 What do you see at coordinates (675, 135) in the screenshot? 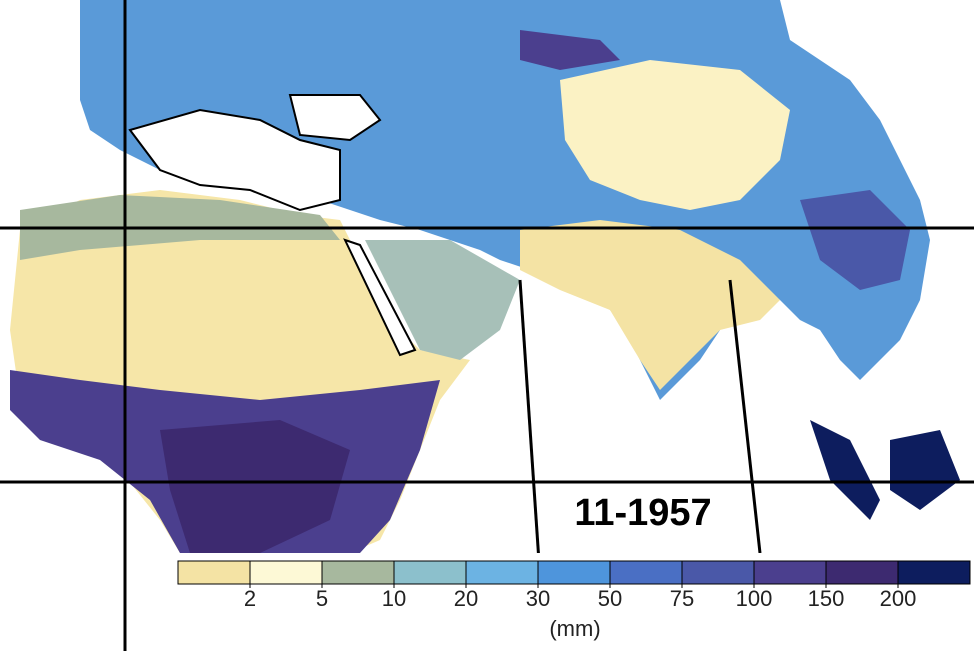
I see `dry-region` at bounding box center [675, 135].